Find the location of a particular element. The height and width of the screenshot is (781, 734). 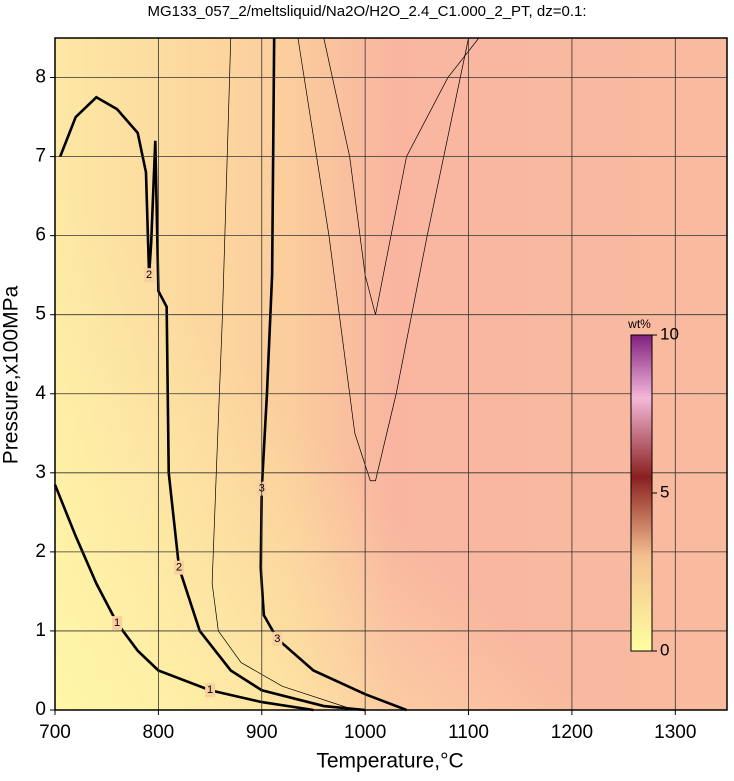

y-tick-label: 6 is located at coordinates (40, 235).